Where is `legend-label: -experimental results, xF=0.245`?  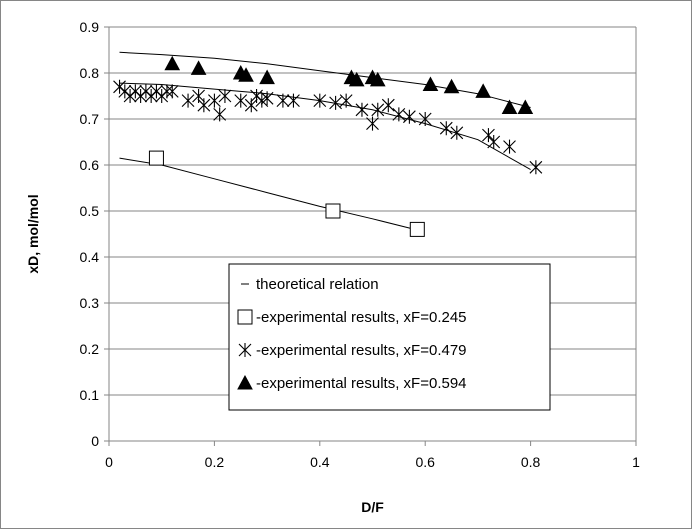 legend-label: -experimental results, xF=0.245 is located at coordinates (361, 317).